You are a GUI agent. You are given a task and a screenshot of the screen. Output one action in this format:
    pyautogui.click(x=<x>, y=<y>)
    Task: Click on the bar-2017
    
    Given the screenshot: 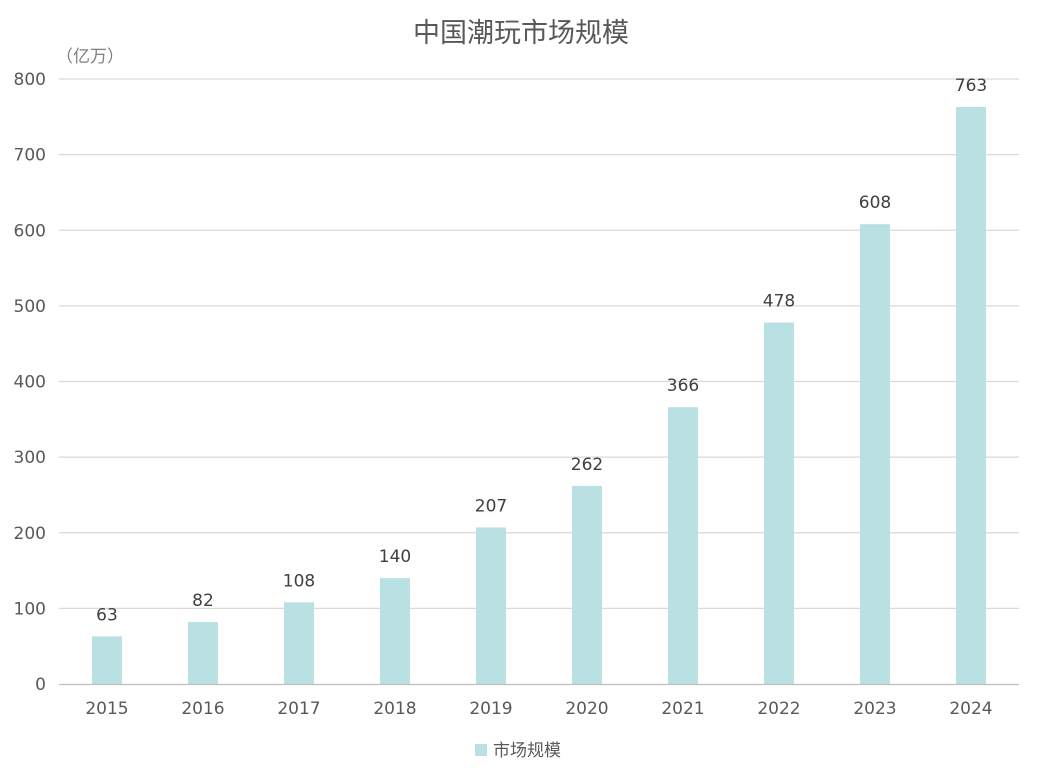 What is the action you would take?
    pyautogui.click(x=299, y=643)
    